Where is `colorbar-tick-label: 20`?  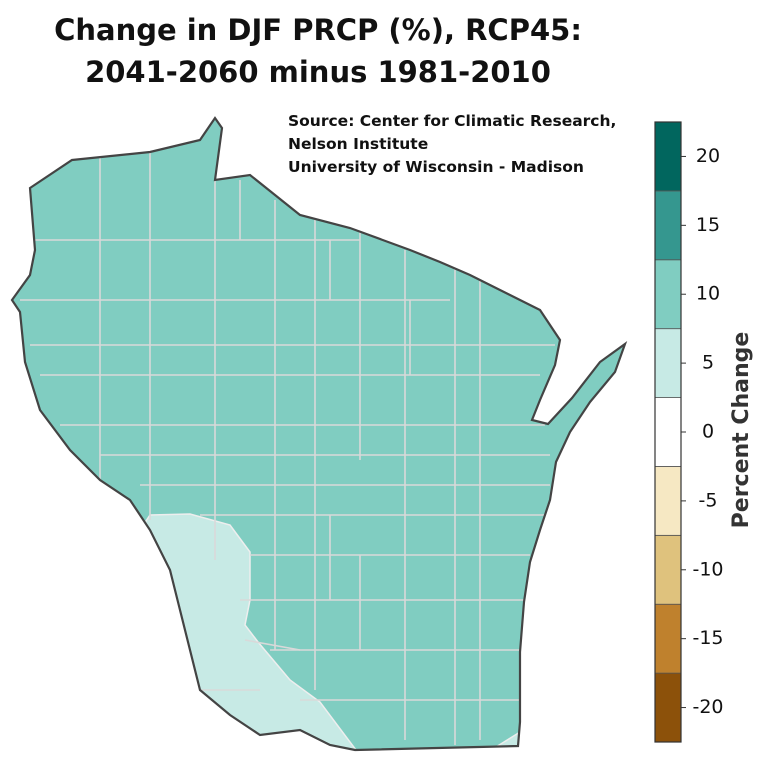 colorbar-tick-label: 20 is located at coordinates (708, 156).